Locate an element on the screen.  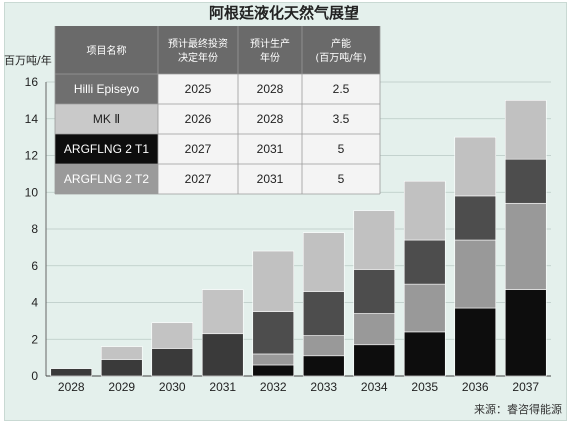
x-tick-label: 2032 is located at coordinates (273, 387).